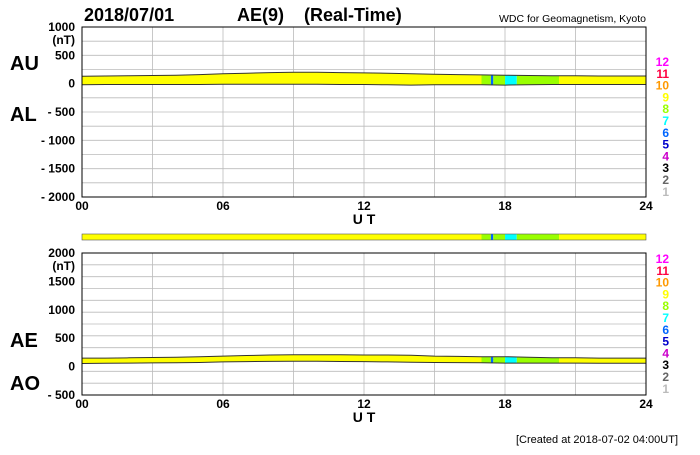 Image resolution: width=700 pixels, height=455 pixels. What do you see at coordinates (61, 253) in the screenshot?
I see `y-tick-label: 2000` at bounding box center [61, 253].